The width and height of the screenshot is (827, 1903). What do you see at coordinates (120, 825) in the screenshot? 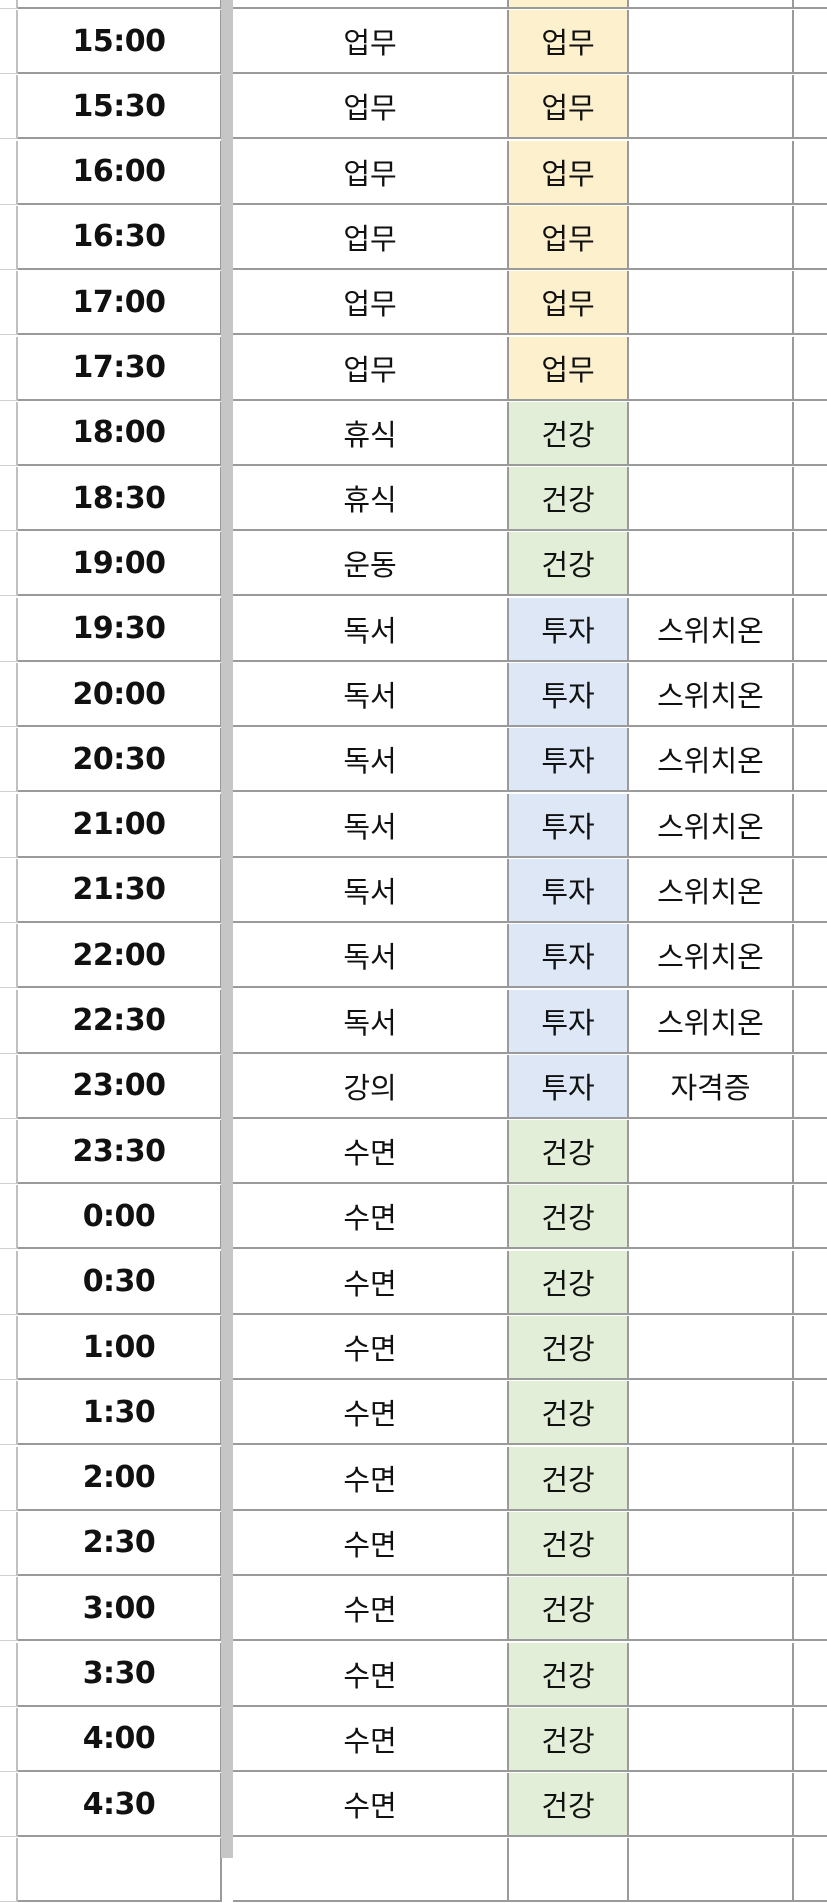
I see `time-cell: 21:00` at bounding box center [120, 825].